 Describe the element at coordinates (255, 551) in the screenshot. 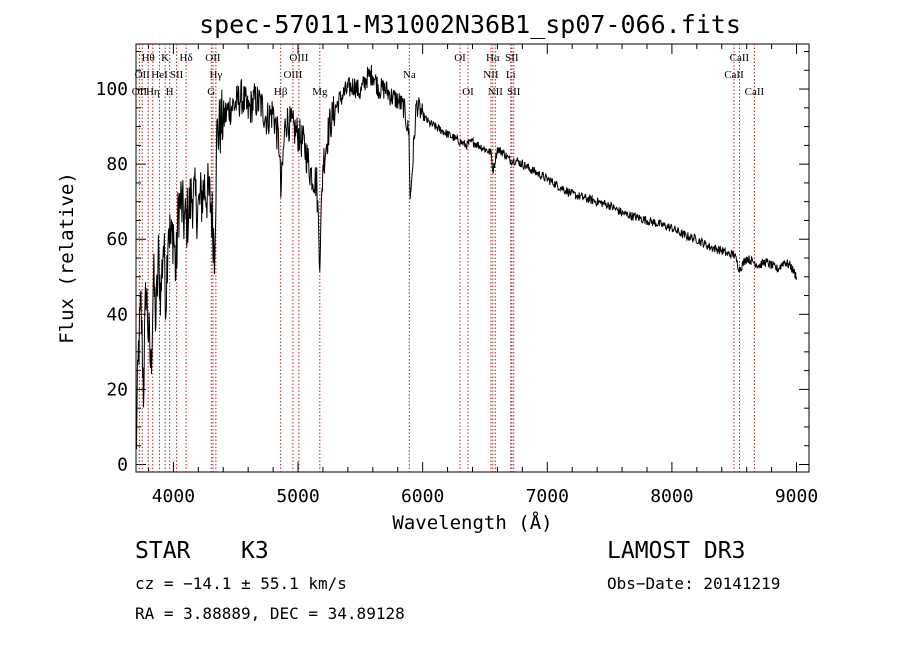

I see `subclass-label: K3` at that location.